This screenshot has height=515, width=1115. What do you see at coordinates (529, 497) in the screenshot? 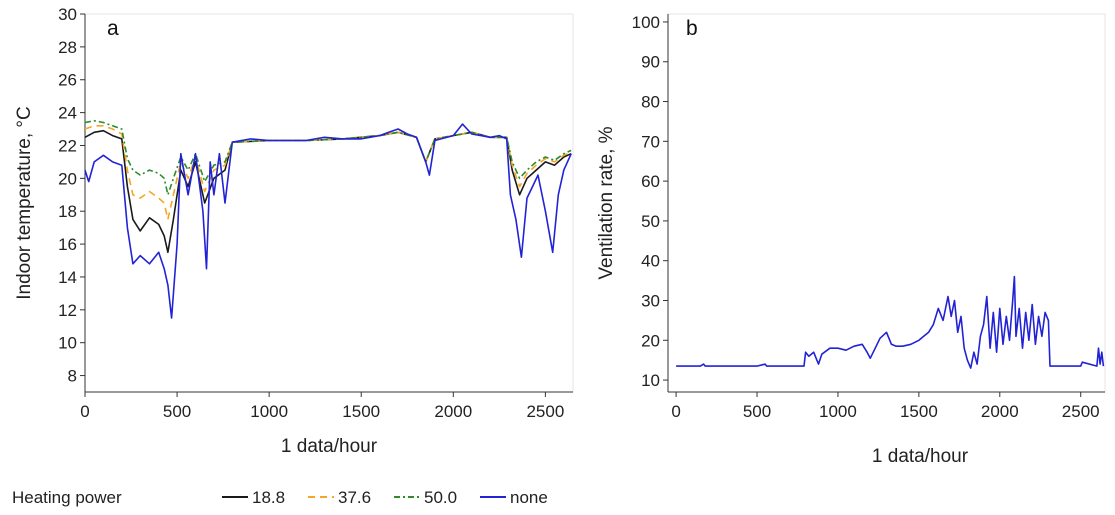
I see `legend-label: none` at bounding box center [529, 497].